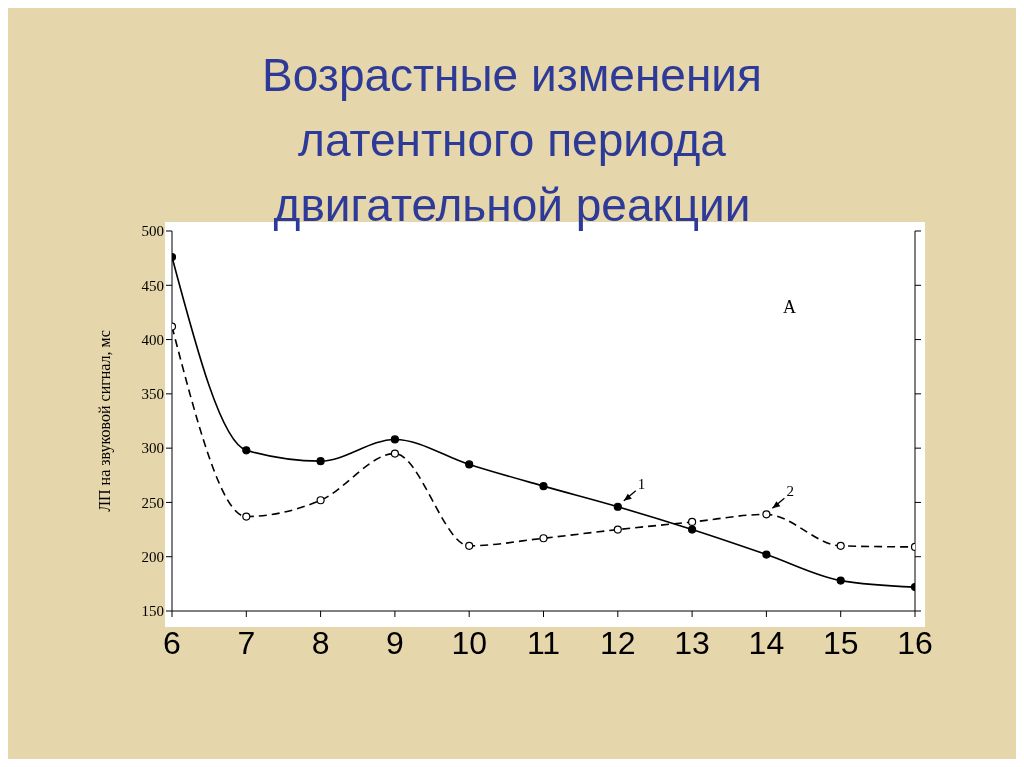  I want to click on x-tick-label: 7, so click(246, 642).